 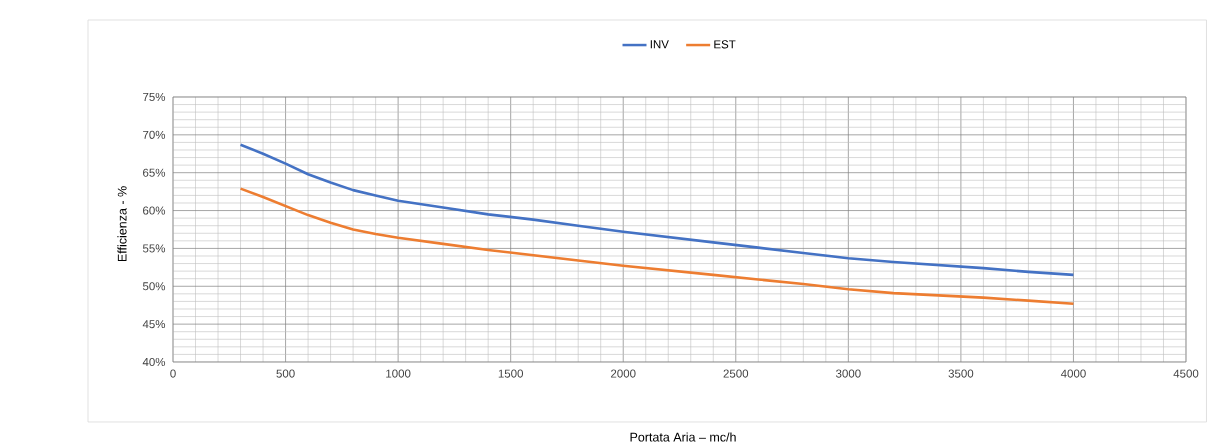 What do you see at coordinates (173, 373) in the screenshot?
I see `x-tick-label: 0` at bounding box center [173, 373].